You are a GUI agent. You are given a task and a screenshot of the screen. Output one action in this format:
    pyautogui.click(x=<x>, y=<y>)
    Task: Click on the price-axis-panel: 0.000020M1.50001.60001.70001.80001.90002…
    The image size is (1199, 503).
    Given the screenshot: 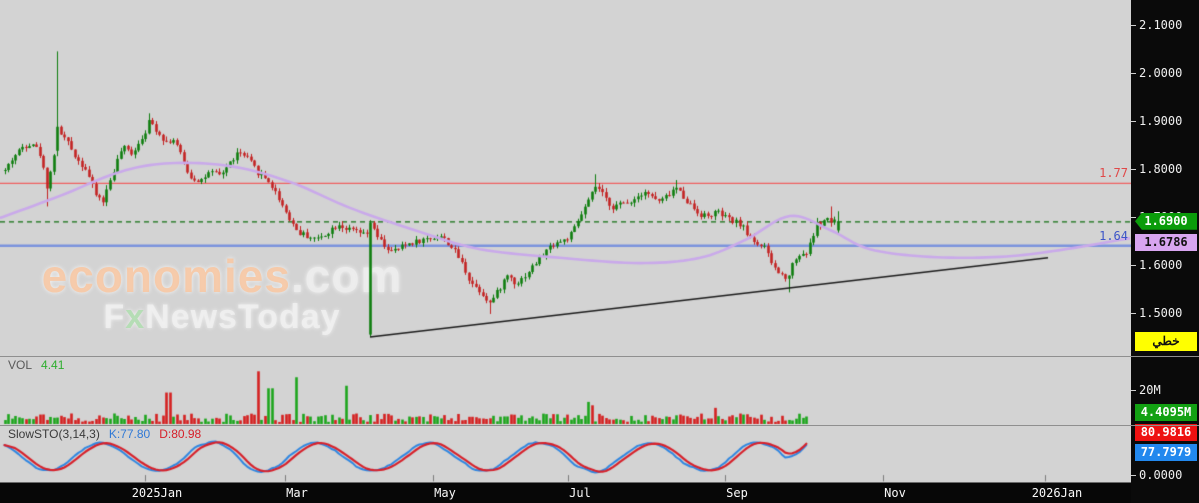 What is the action you would take?
    pyautogui.click(x=1165, y=251)
    